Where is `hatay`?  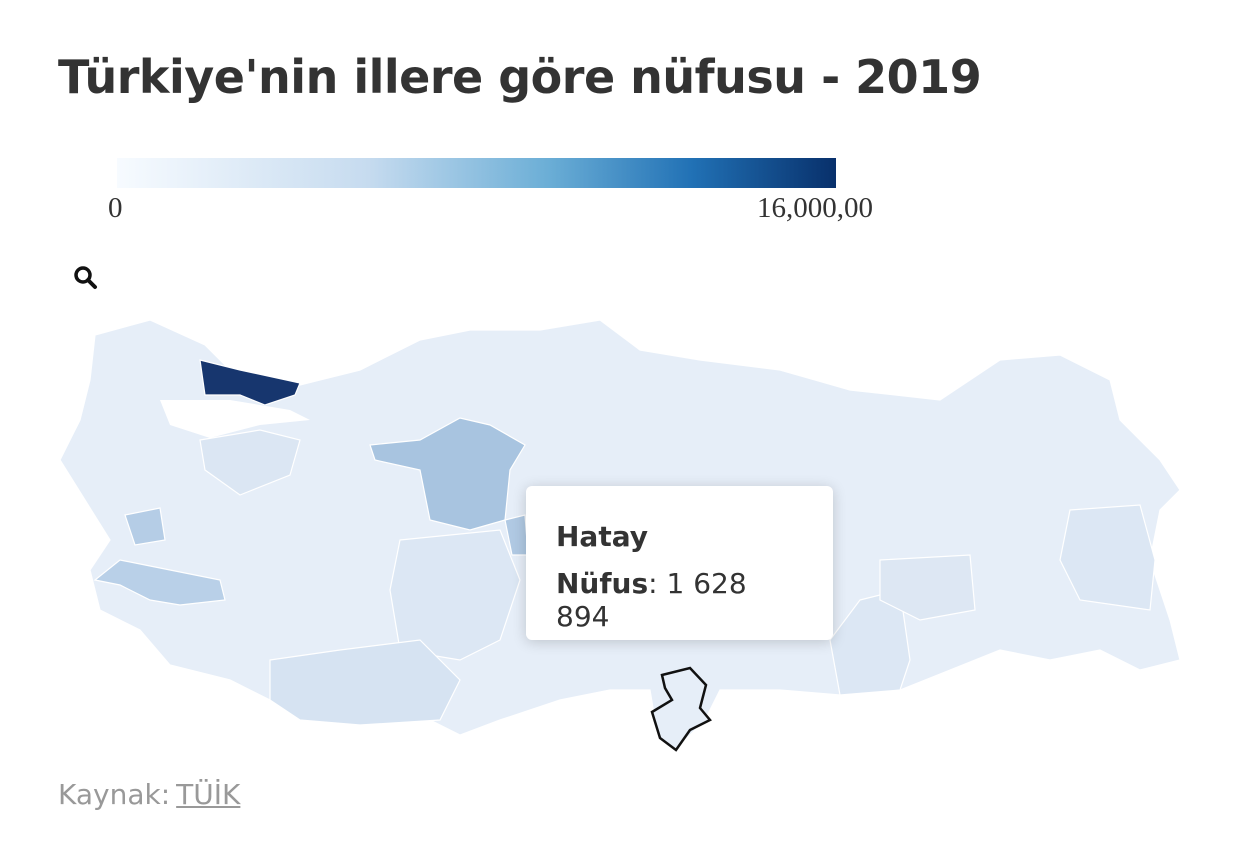 hatay is located at coordinates (681, 709).